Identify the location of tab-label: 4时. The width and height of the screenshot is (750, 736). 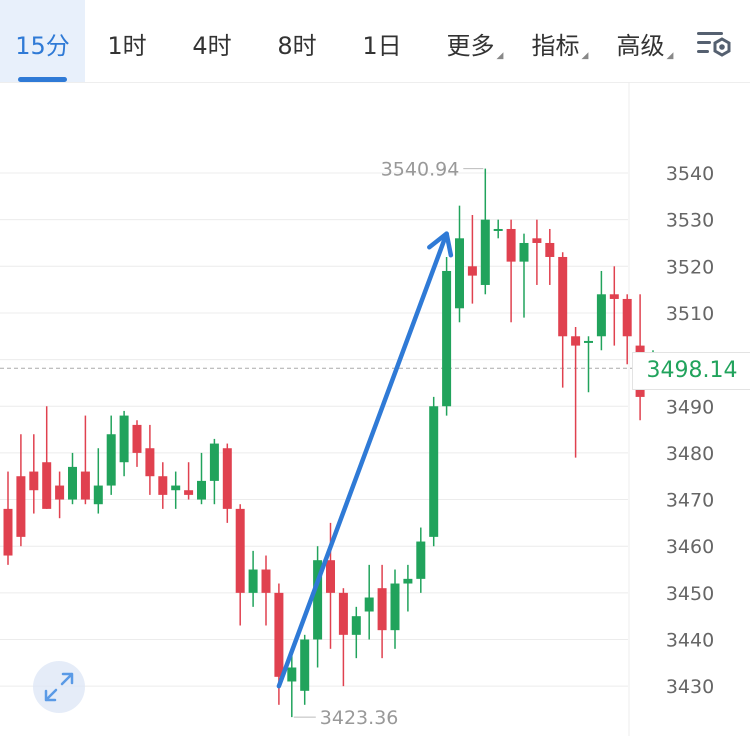
(212, 46).